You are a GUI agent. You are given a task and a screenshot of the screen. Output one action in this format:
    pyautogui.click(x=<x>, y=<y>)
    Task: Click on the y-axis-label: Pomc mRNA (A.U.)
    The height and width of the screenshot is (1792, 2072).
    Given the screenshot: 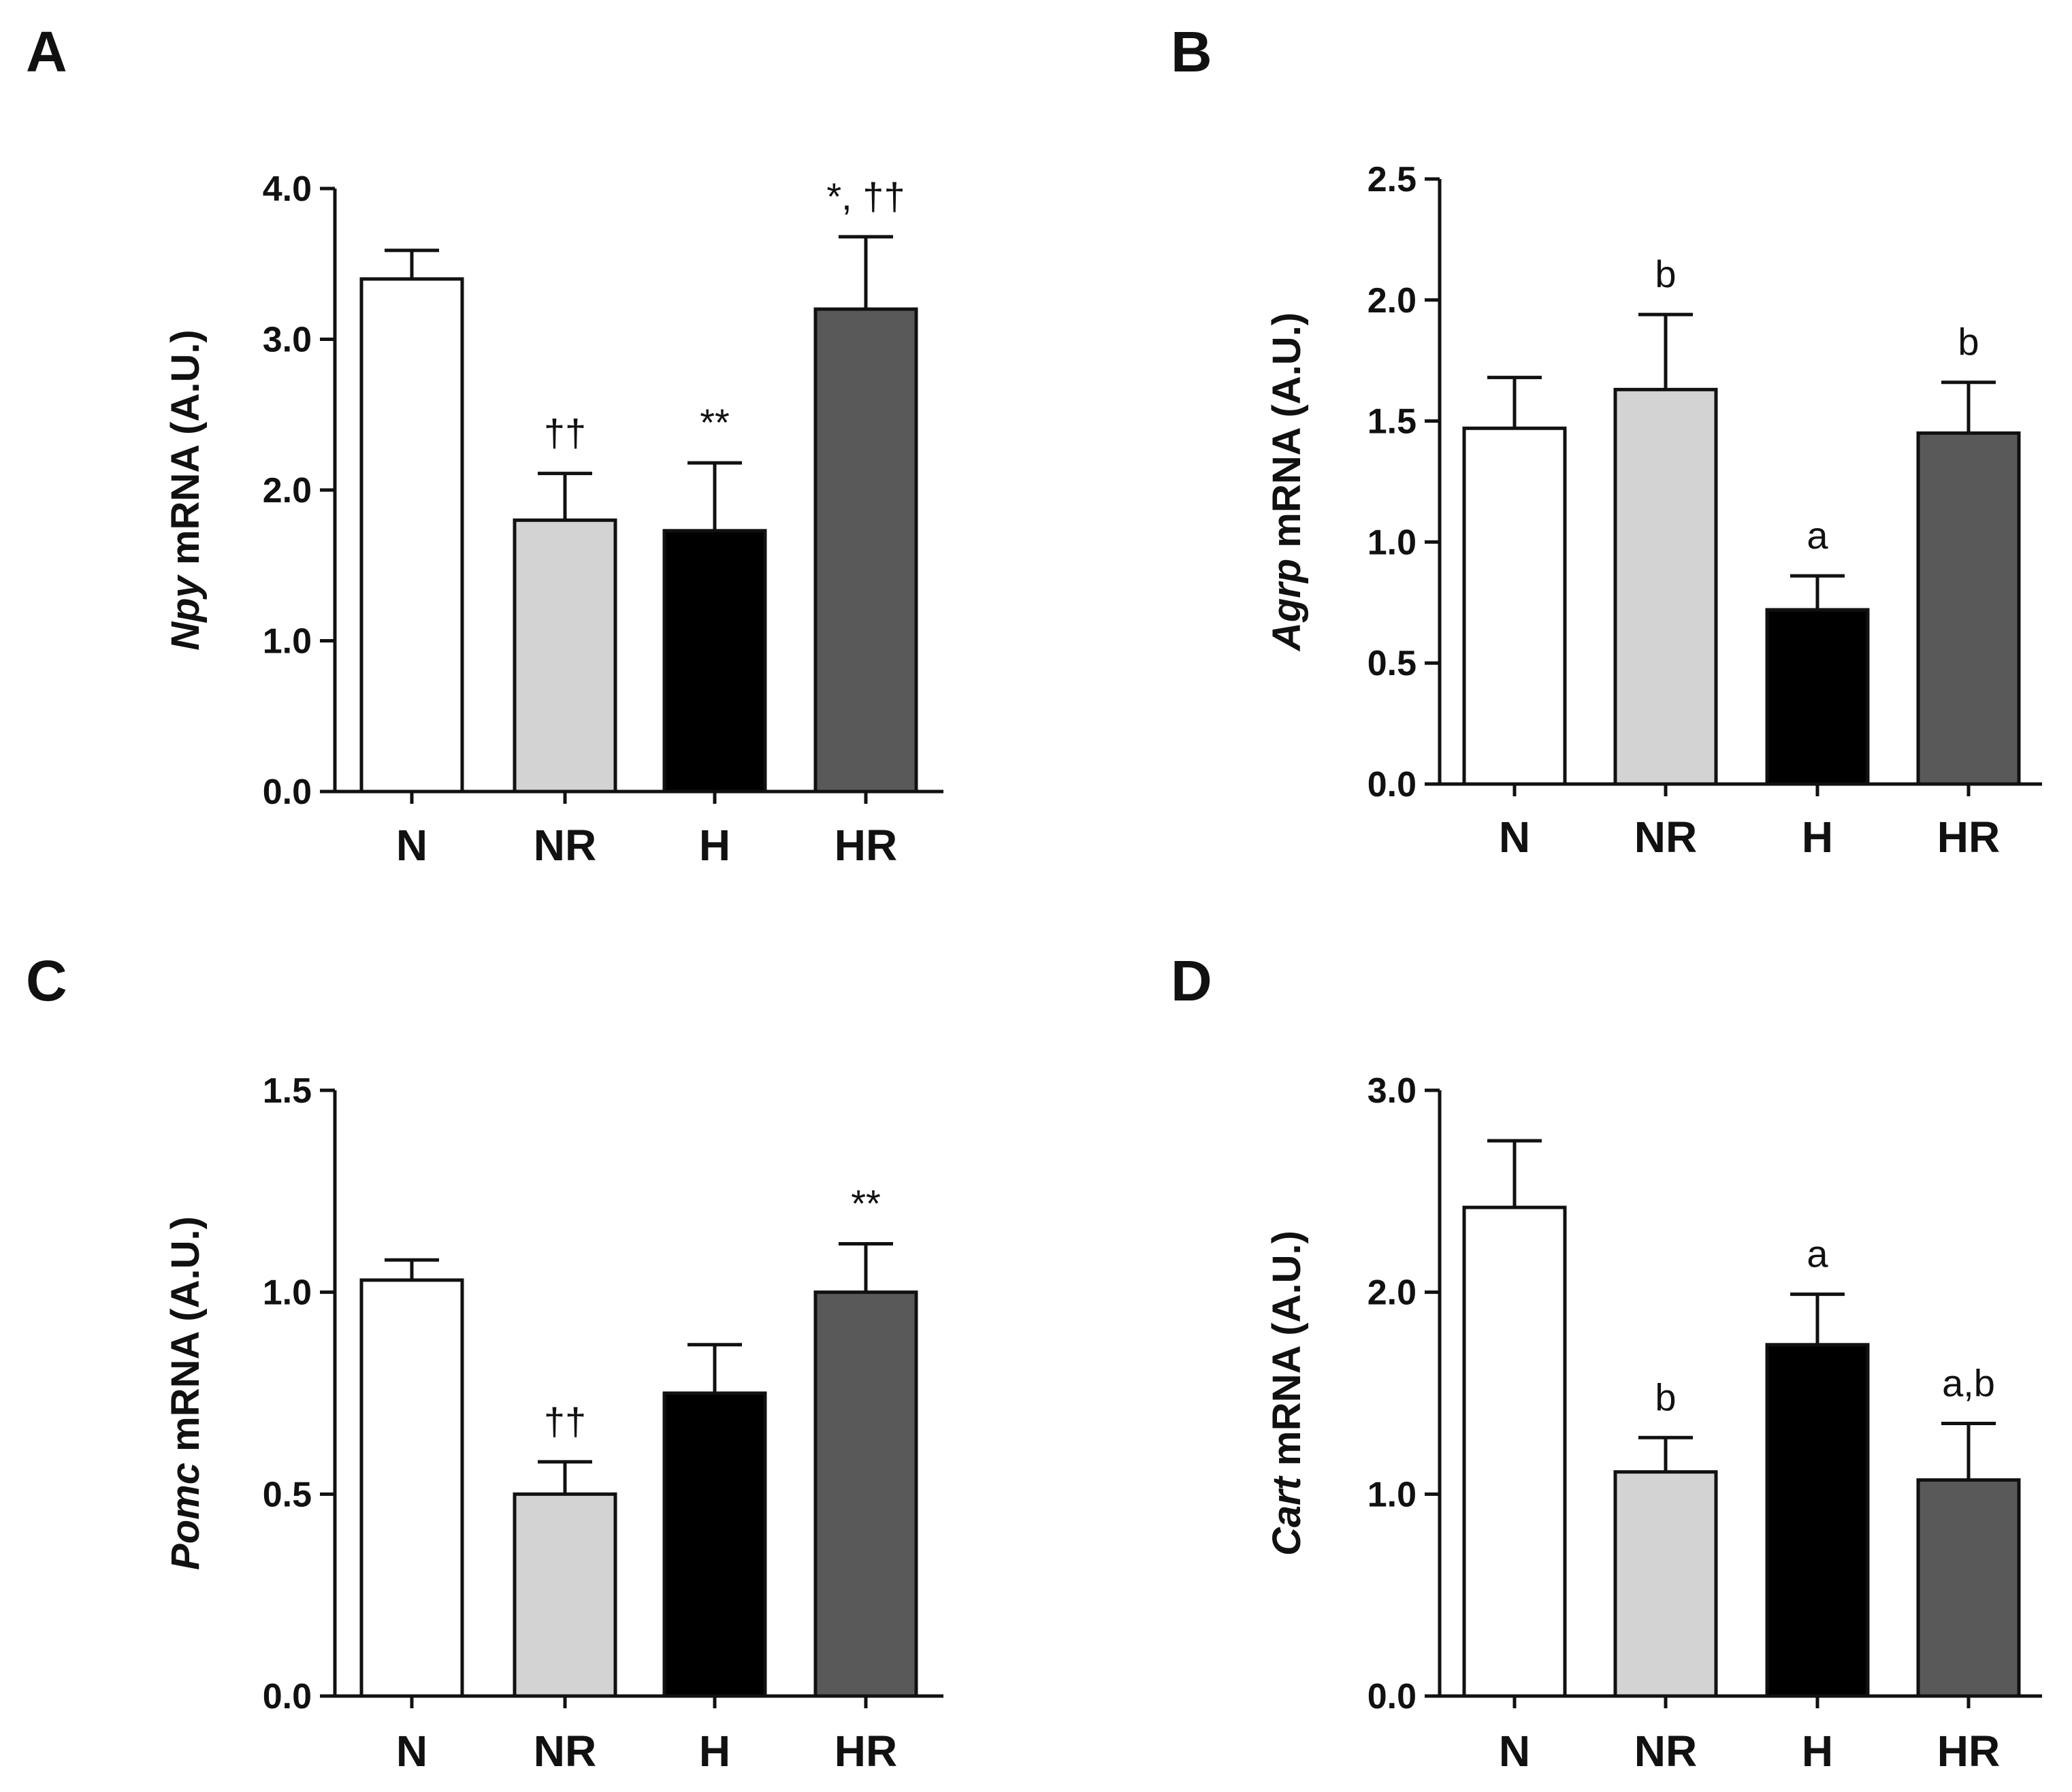 What is the action you would take?
    pyautogui.click(x=185, y=1393)
    